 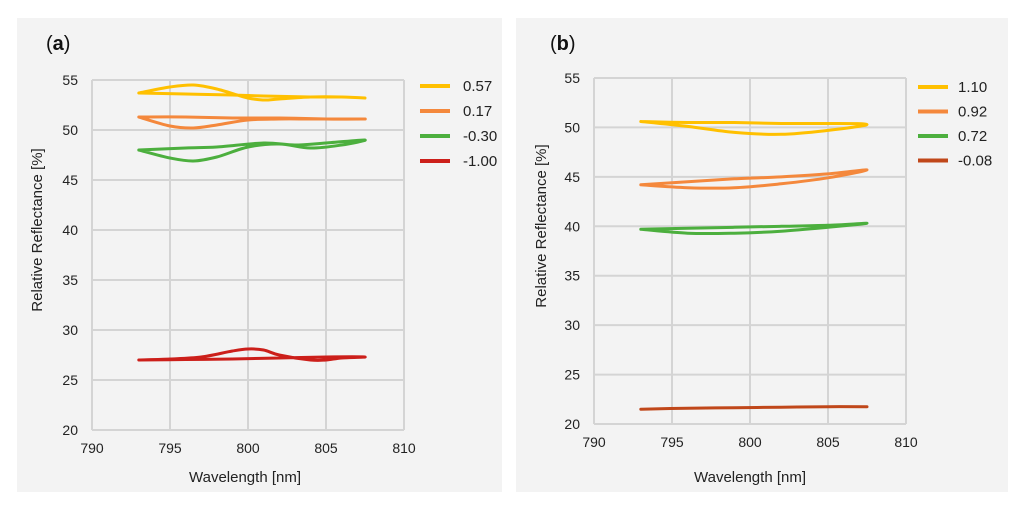 What do you see at coordinates (754, 228) in the screenshot?
I see `series-line-0.72` at bounding box center [754, 228].